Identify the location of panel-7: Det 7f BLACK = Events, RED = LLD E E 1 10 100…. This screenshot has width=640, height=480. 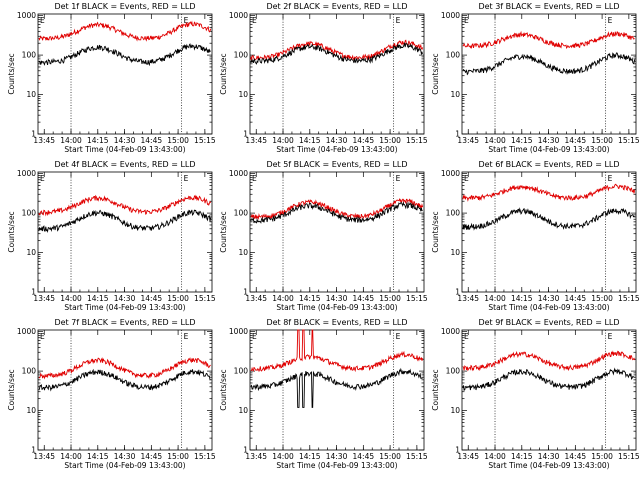
(111, 394).